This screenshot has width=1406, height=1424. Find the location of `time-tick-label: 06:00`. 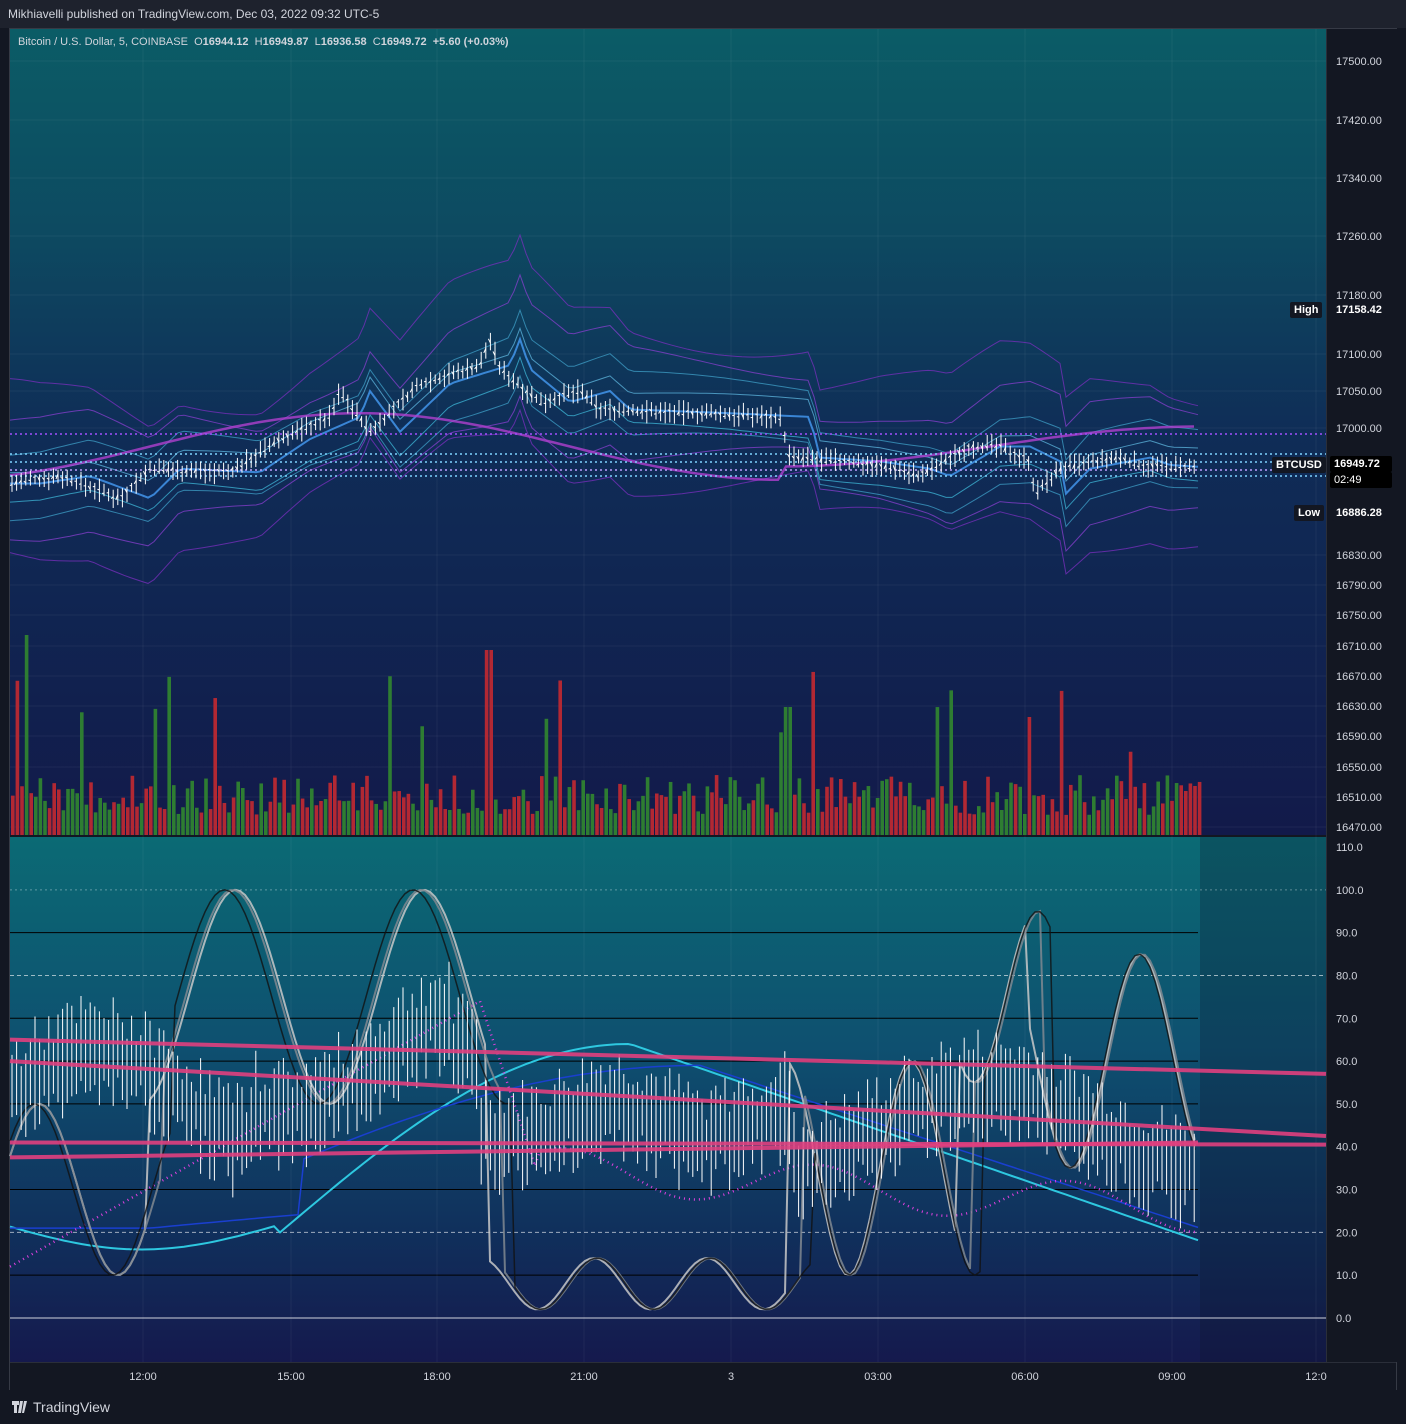

time-tick-label: 06:00 is located at coordinates (1025, 1377).